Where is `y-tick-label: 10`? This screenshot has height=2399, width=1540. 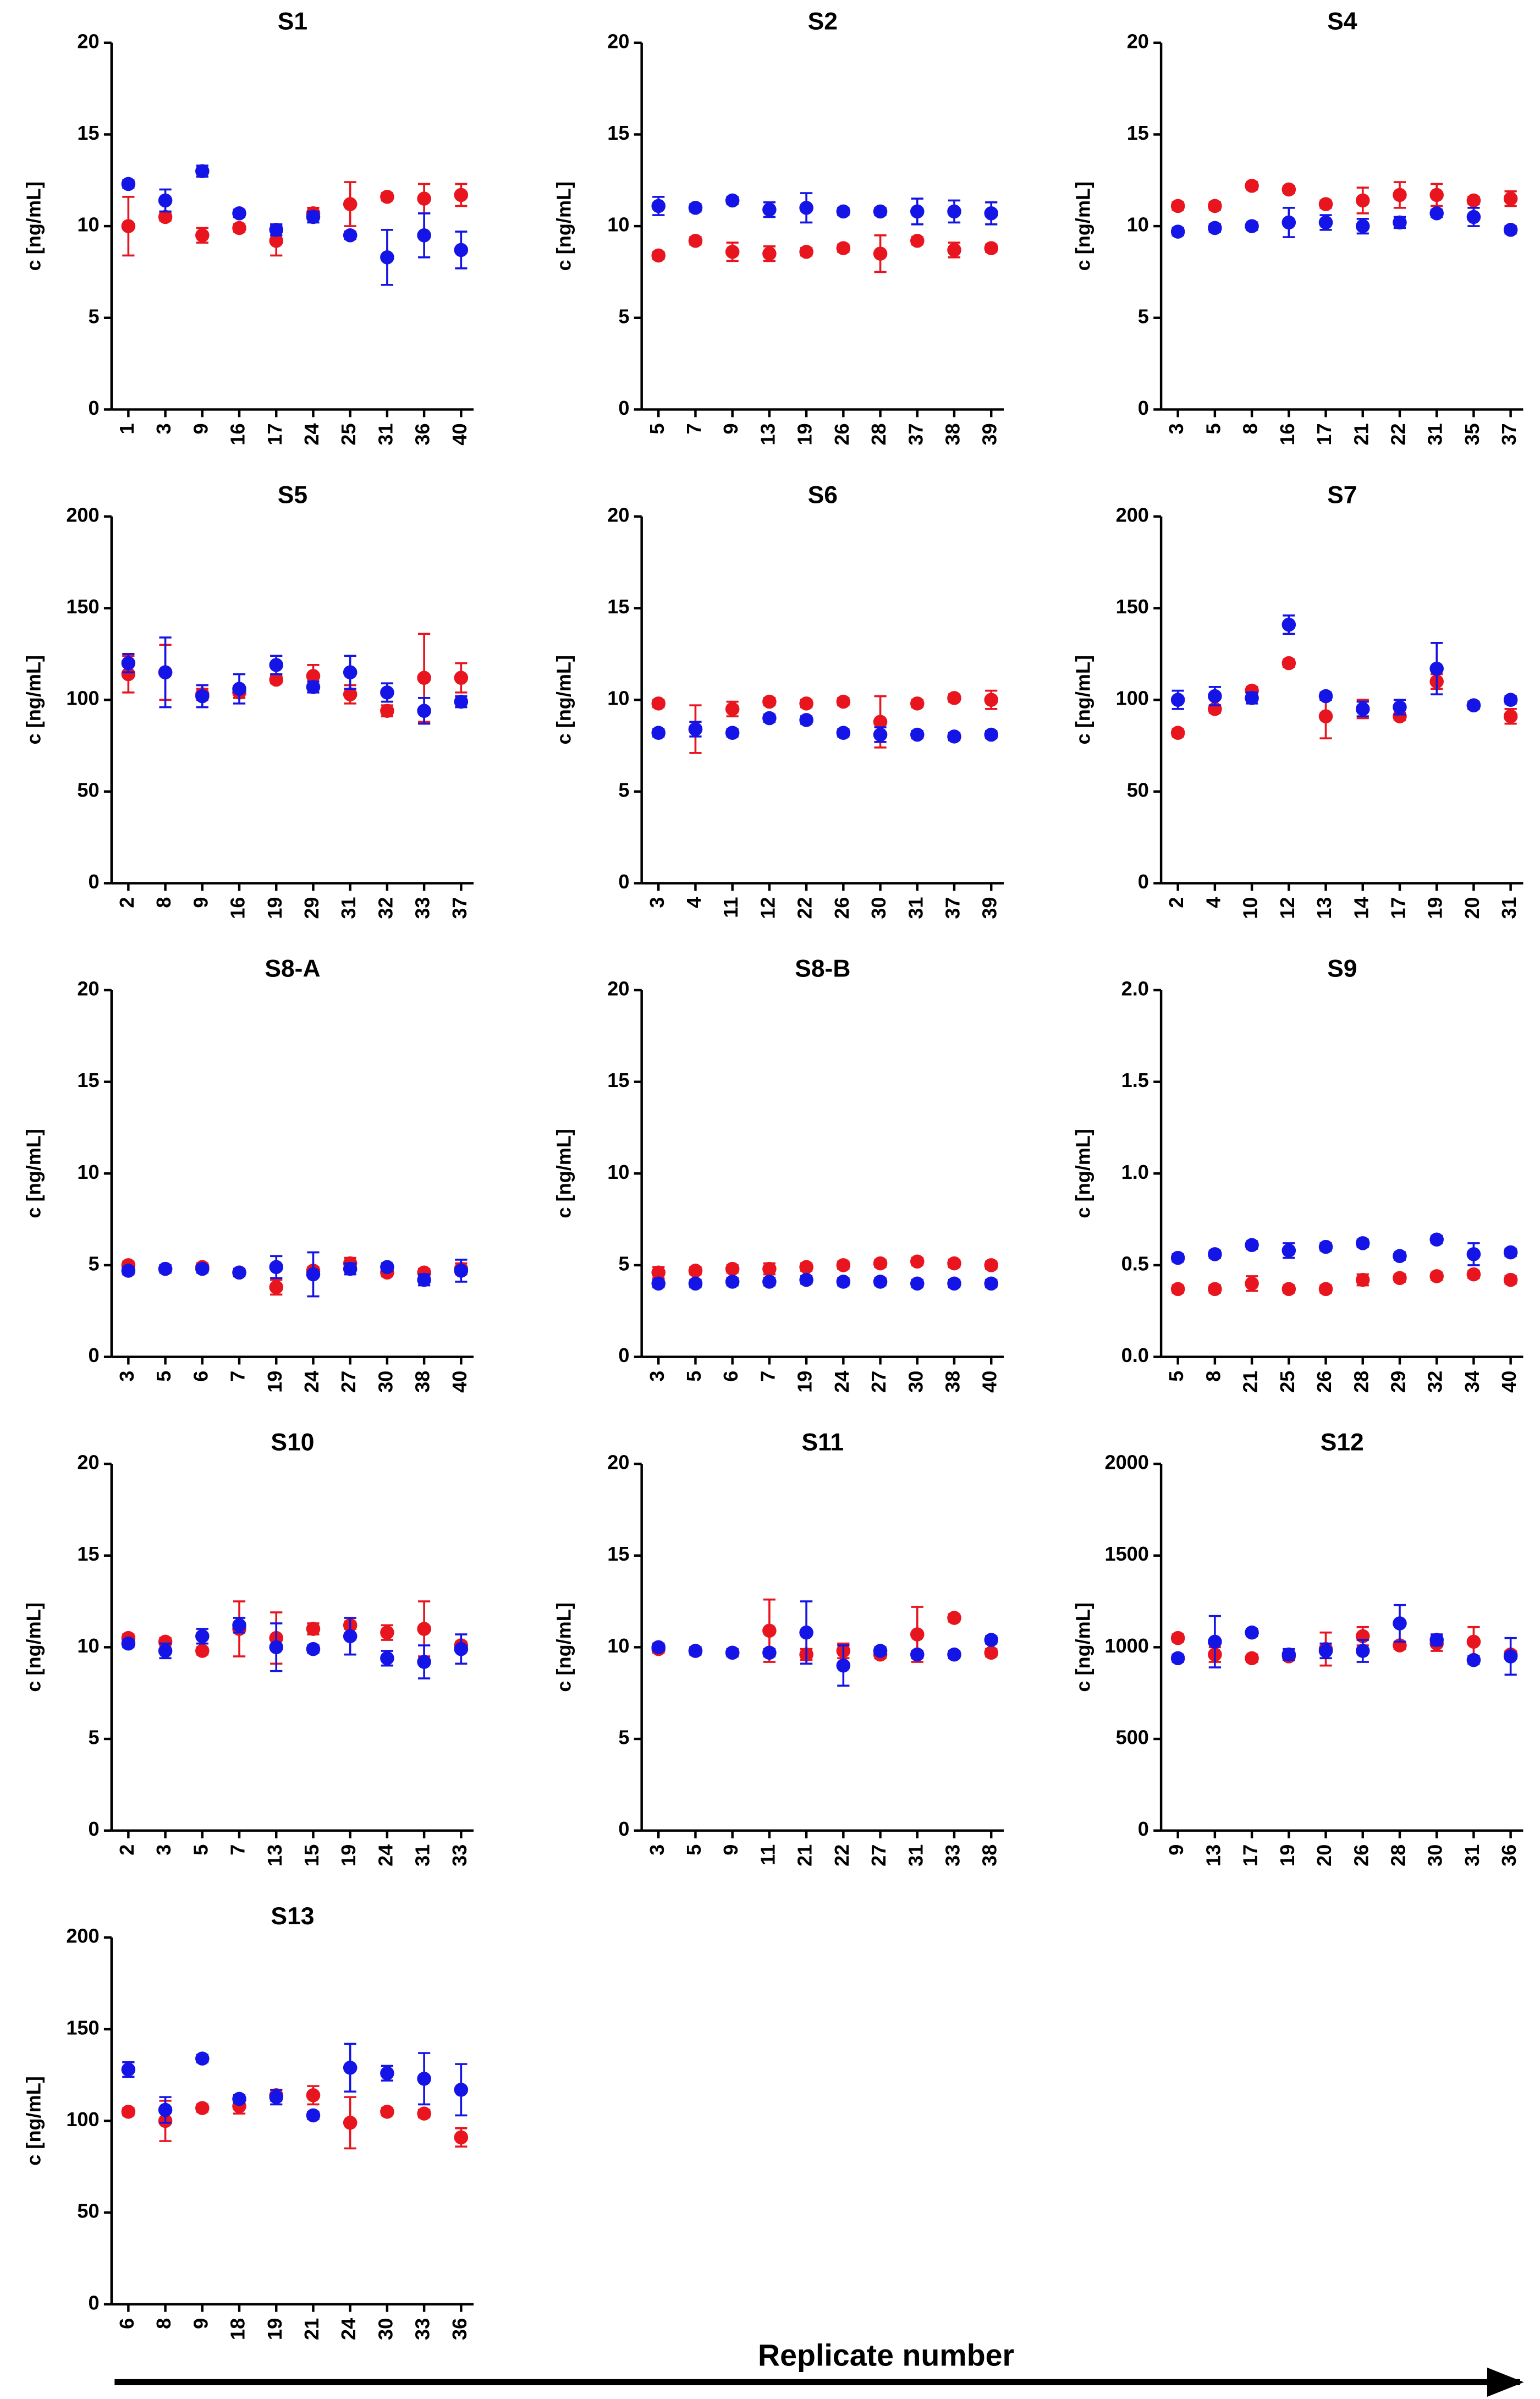
y-tick-label: 10 is located at coordinates (618, 1172).